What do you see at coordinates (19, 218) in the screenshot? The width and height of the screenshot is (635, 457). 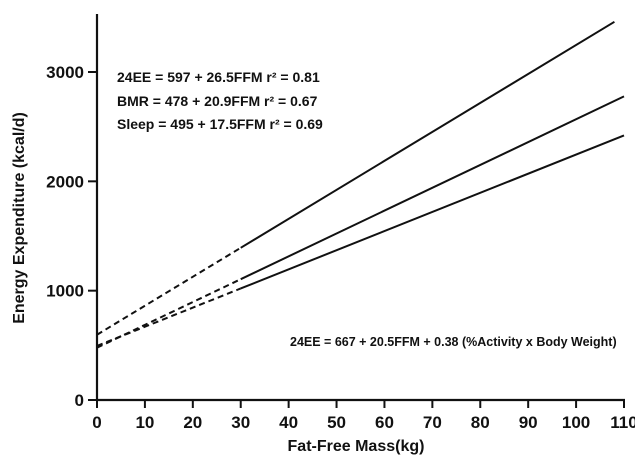 I see `y-axis-label: Energy Expenditure (kcal/d)` at bounding box center [19, 218].